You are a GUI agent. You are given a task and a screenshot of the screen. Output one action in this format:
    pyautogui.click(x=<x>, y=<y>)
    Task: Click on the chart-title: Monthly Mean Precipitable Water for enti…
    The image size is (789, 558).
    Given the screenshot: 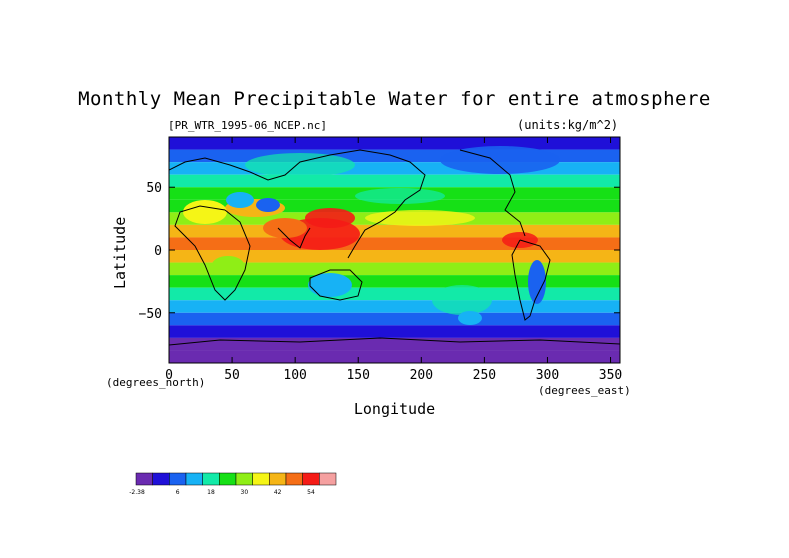 What is the action you would take?
    pyautogui.click(x=394, y=99)
    